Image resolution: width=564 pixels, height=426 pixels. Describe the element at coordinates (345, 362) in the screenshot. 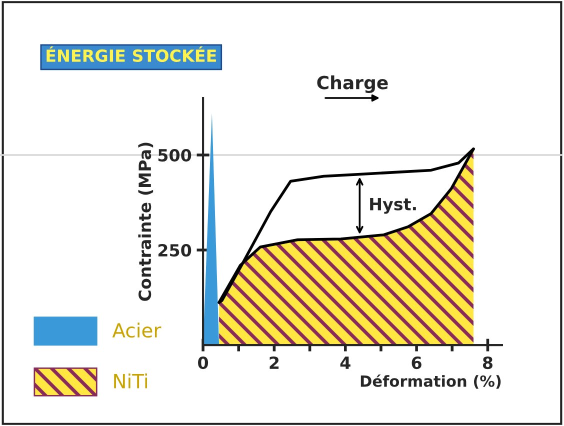

I see `x-tick-label: 4` at that location.